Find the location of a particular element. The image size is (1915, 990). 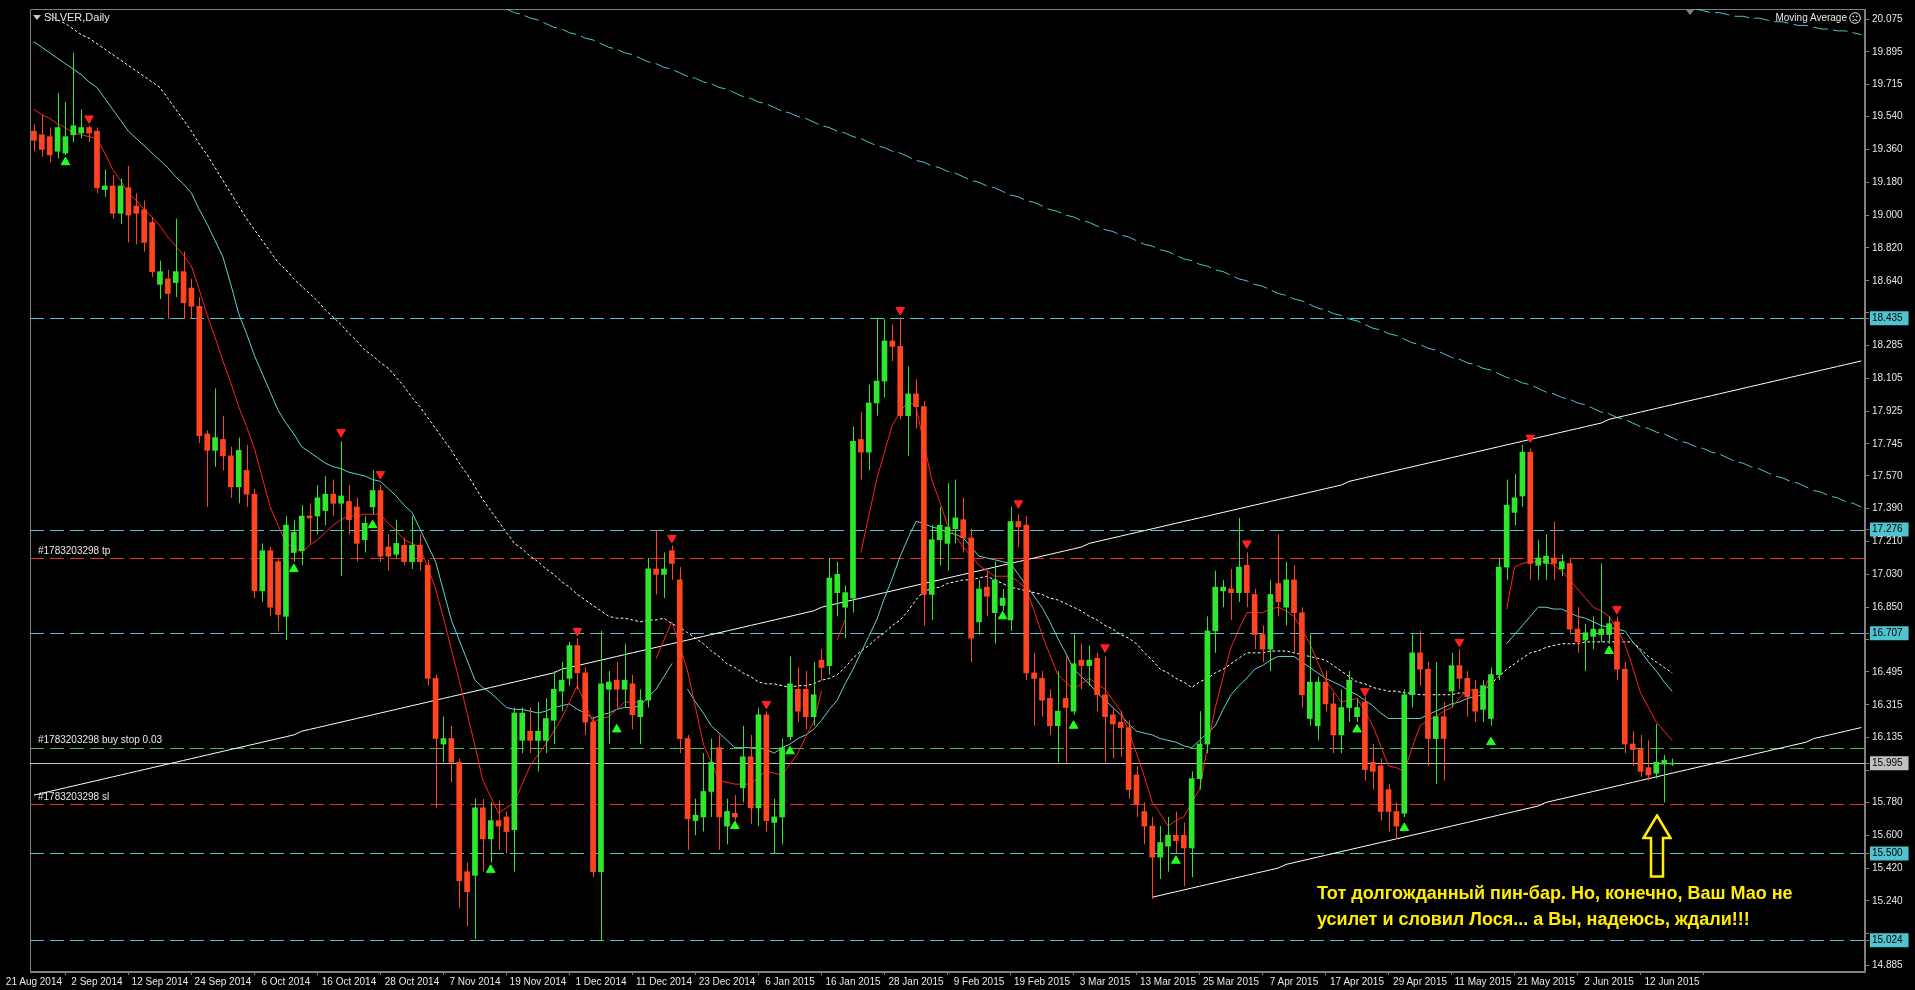

y-tick-label: 18.285 is located at coordinates (1888, 345).